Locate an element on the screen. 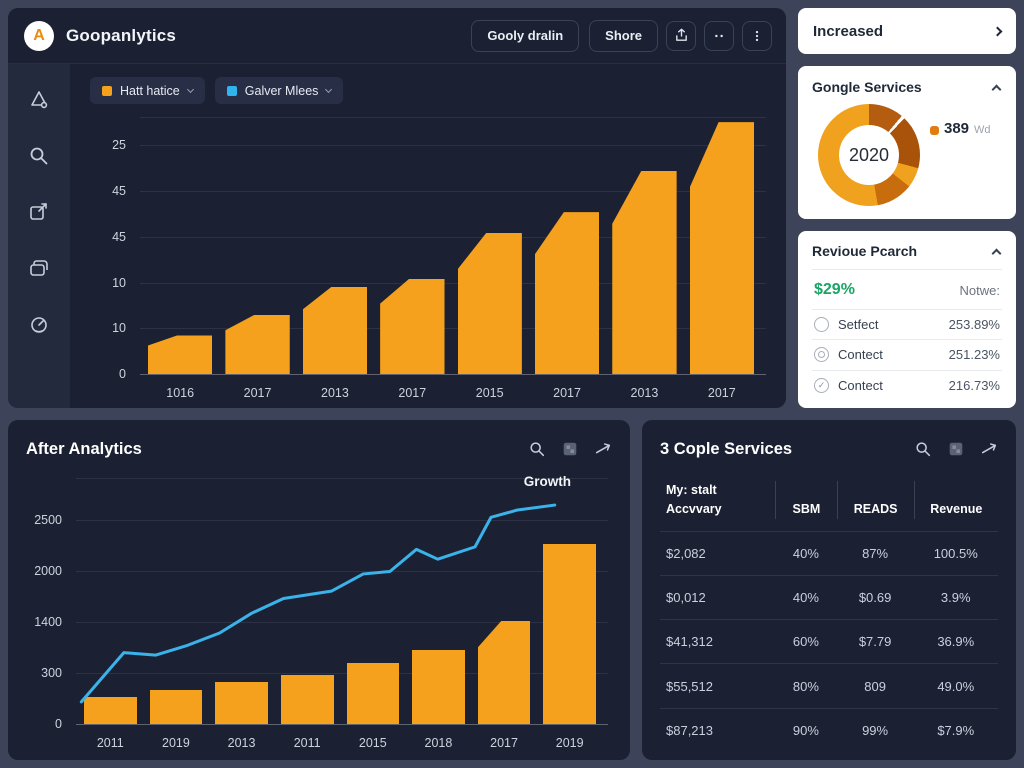 The image size is (1024, 768). table-row: $2,082 40% 87% 100.5% is located at coordinates (829, 552).